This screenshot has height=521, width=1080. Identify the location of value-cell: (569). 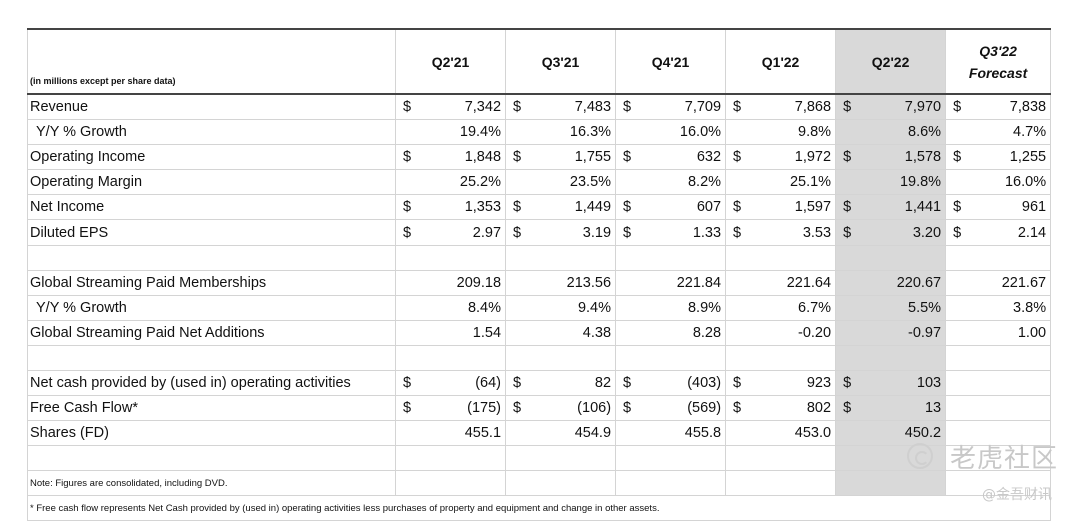
(682, 408).